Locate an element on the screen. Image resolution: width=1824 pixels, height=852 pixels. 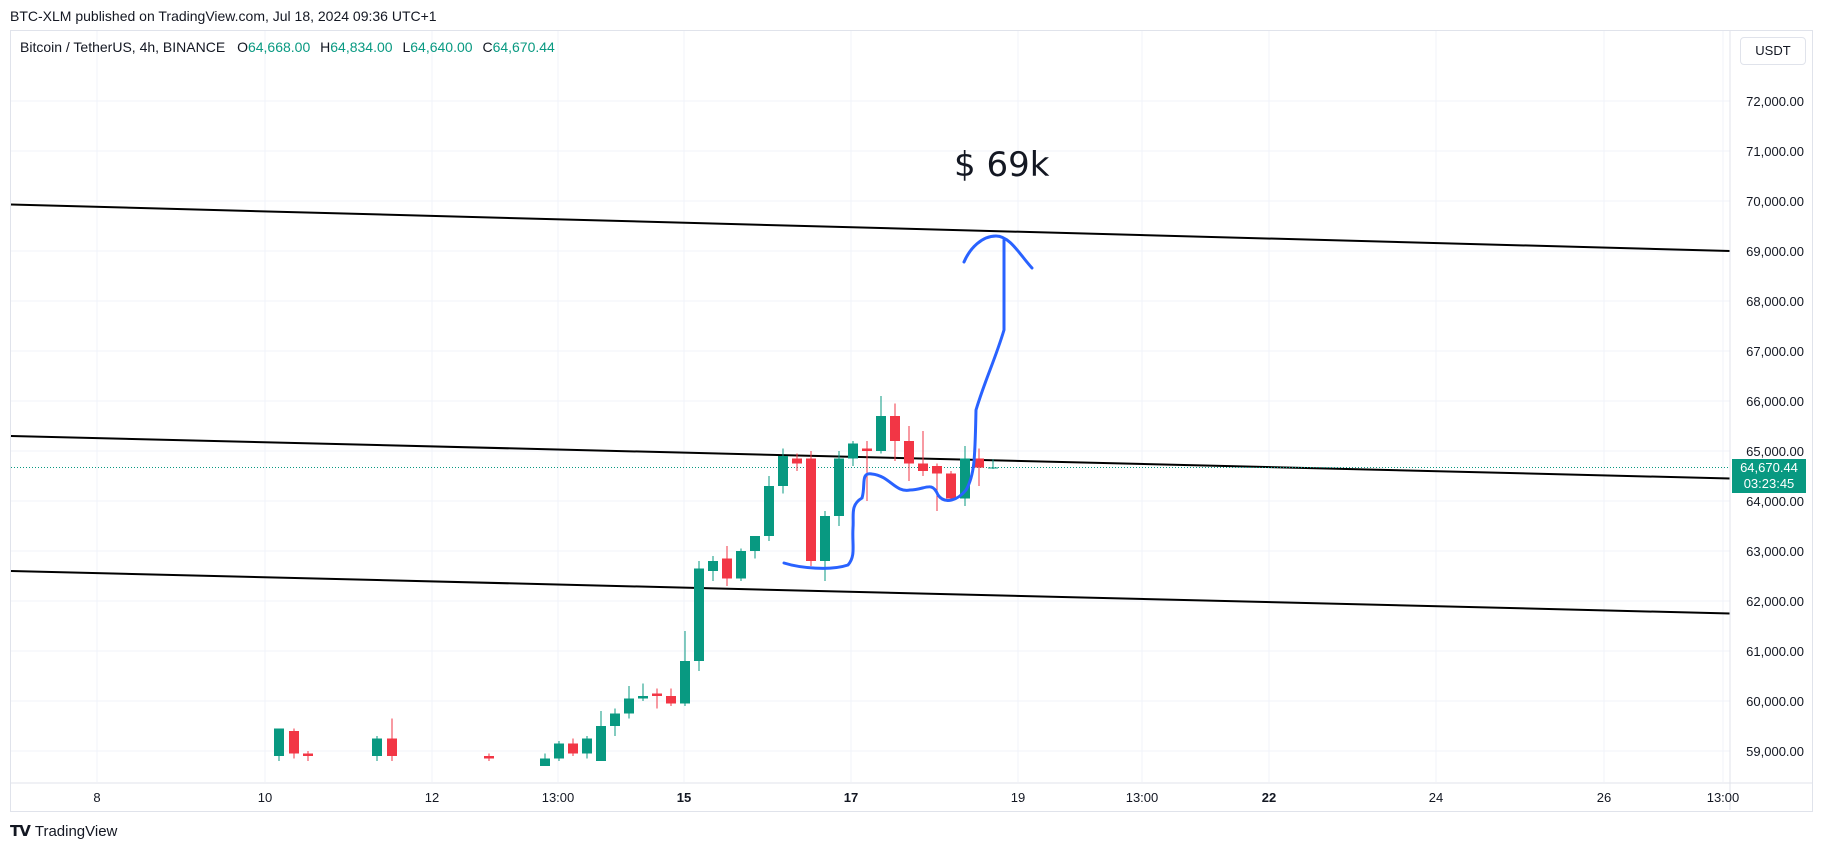
price-tick-label: 64,000.00 is located at coordinates (1775, 501).